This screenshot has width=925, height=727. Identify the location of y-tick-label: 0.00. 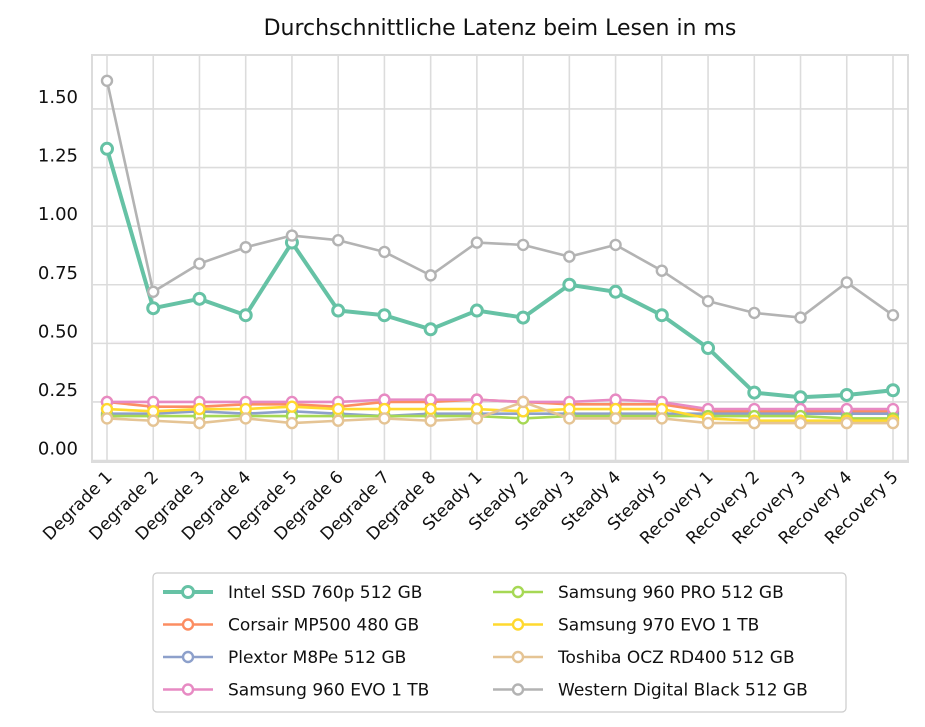
(58, 449).